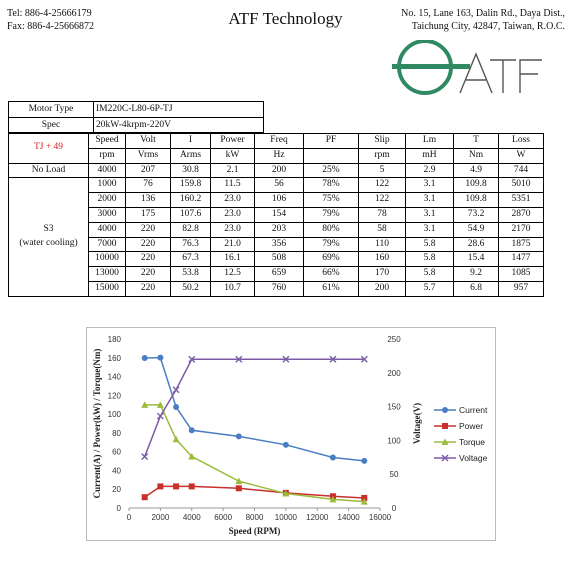 This screenshot has height=567, width=571. I want to click on table-cell: 110, so click(382, 244).